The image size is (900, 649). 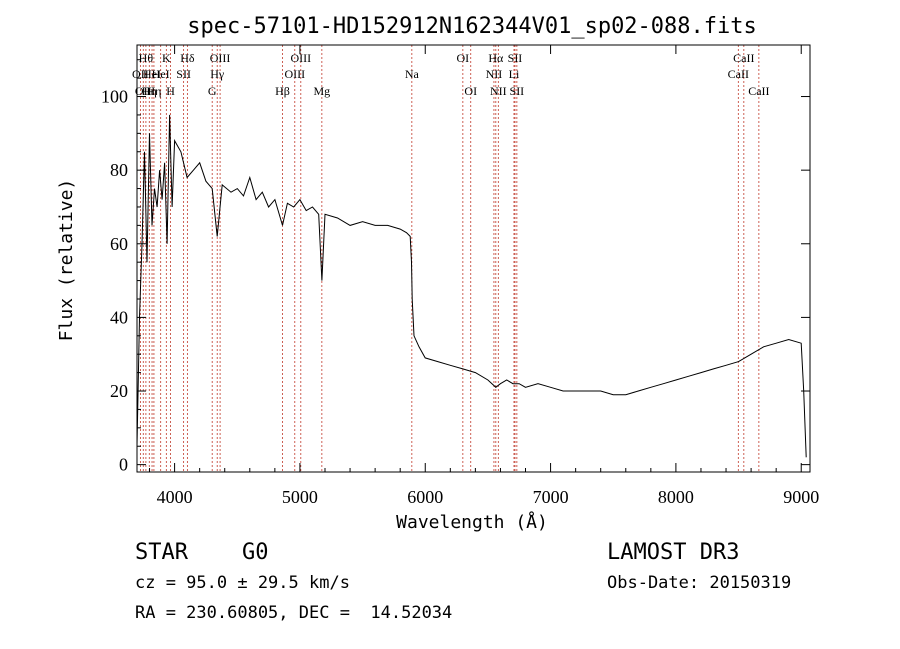 I want to click on subclass-label: G0, so click(x=255, y=552).